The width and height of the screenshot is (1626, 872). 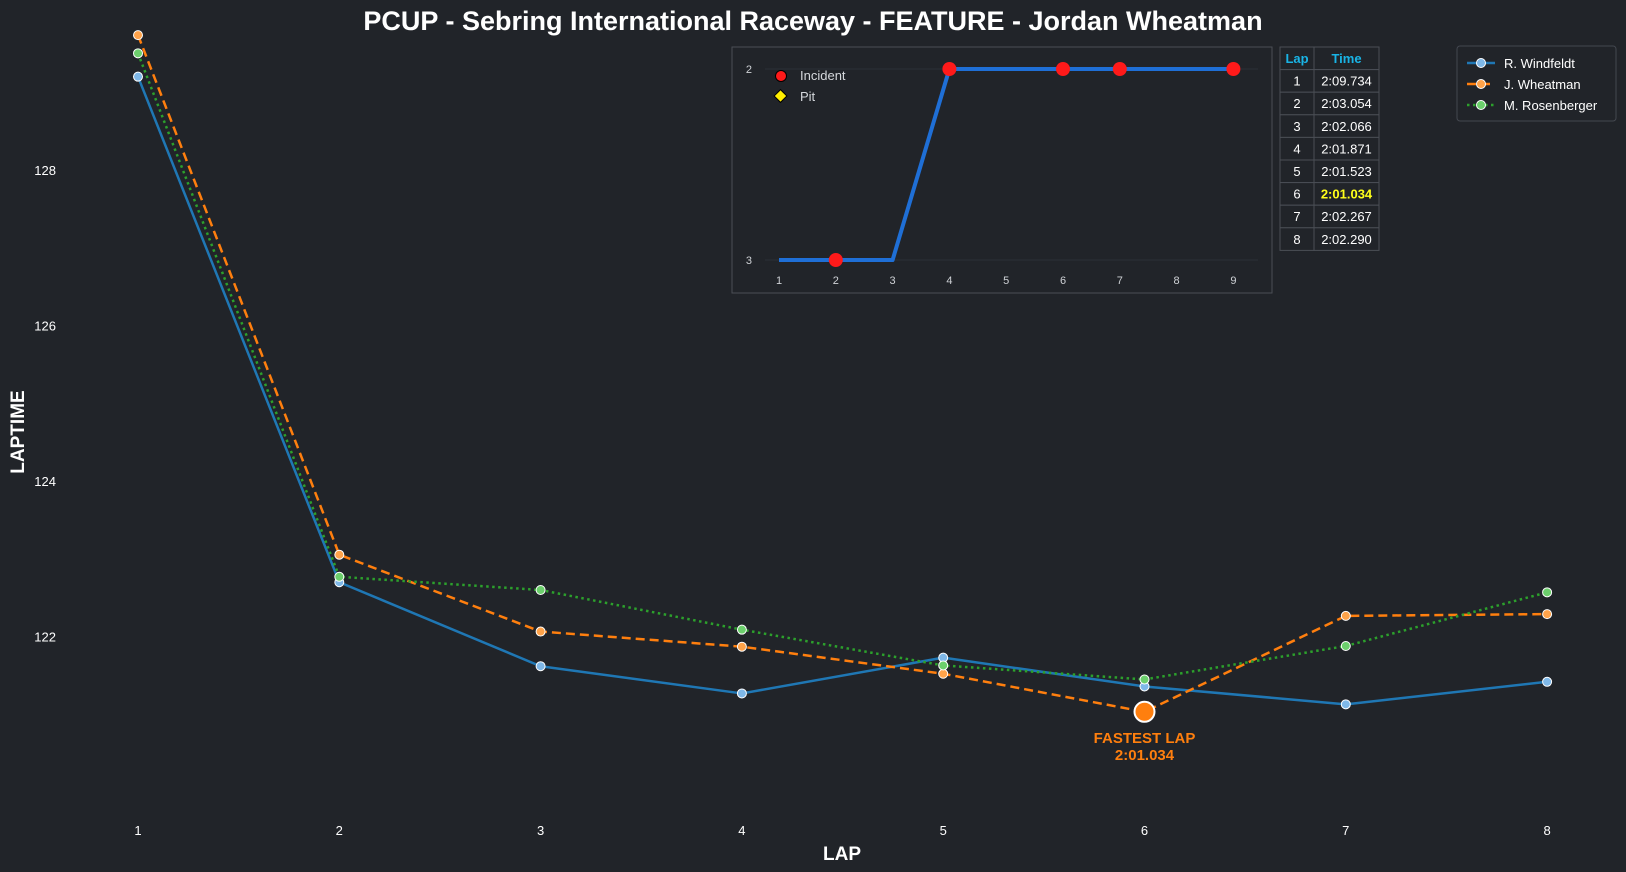 What do you see at coordinates (781, 76) in the screenshot?
I see `incident-legend-marker` at bounding box center [781, 76].